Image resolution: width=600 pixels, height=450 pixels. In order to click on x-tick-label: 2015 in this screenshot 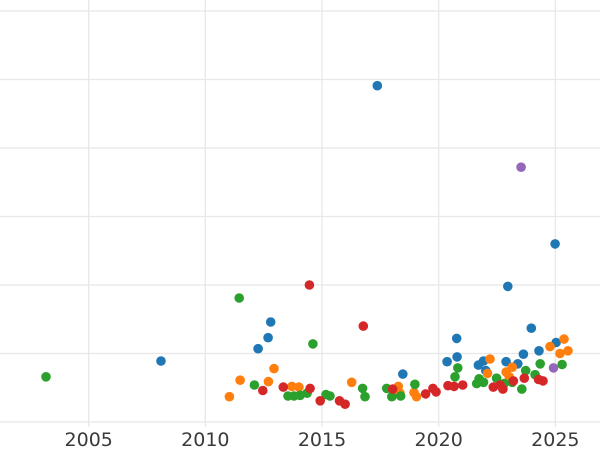, I will do `click(322, 439)`.